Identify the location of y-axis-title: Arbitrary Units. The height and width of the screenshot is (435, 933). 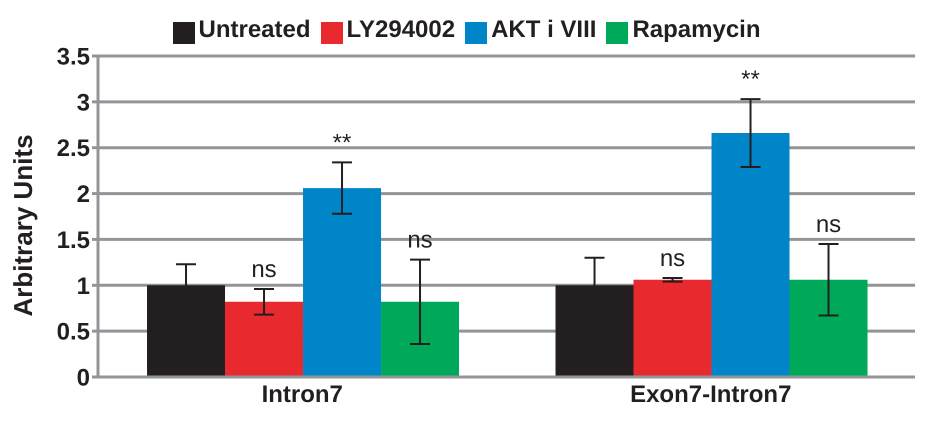
(23, 225).